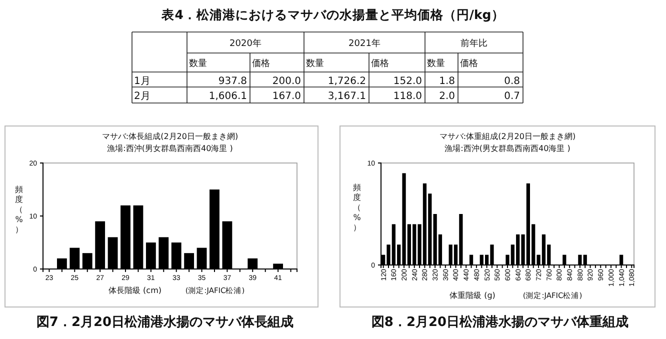 The height and width of the screenshot is (339, 666). What do you see at coordinates (142, 81) in the screenshot?
I see `text: 1月` at bounding box center [142, 81].